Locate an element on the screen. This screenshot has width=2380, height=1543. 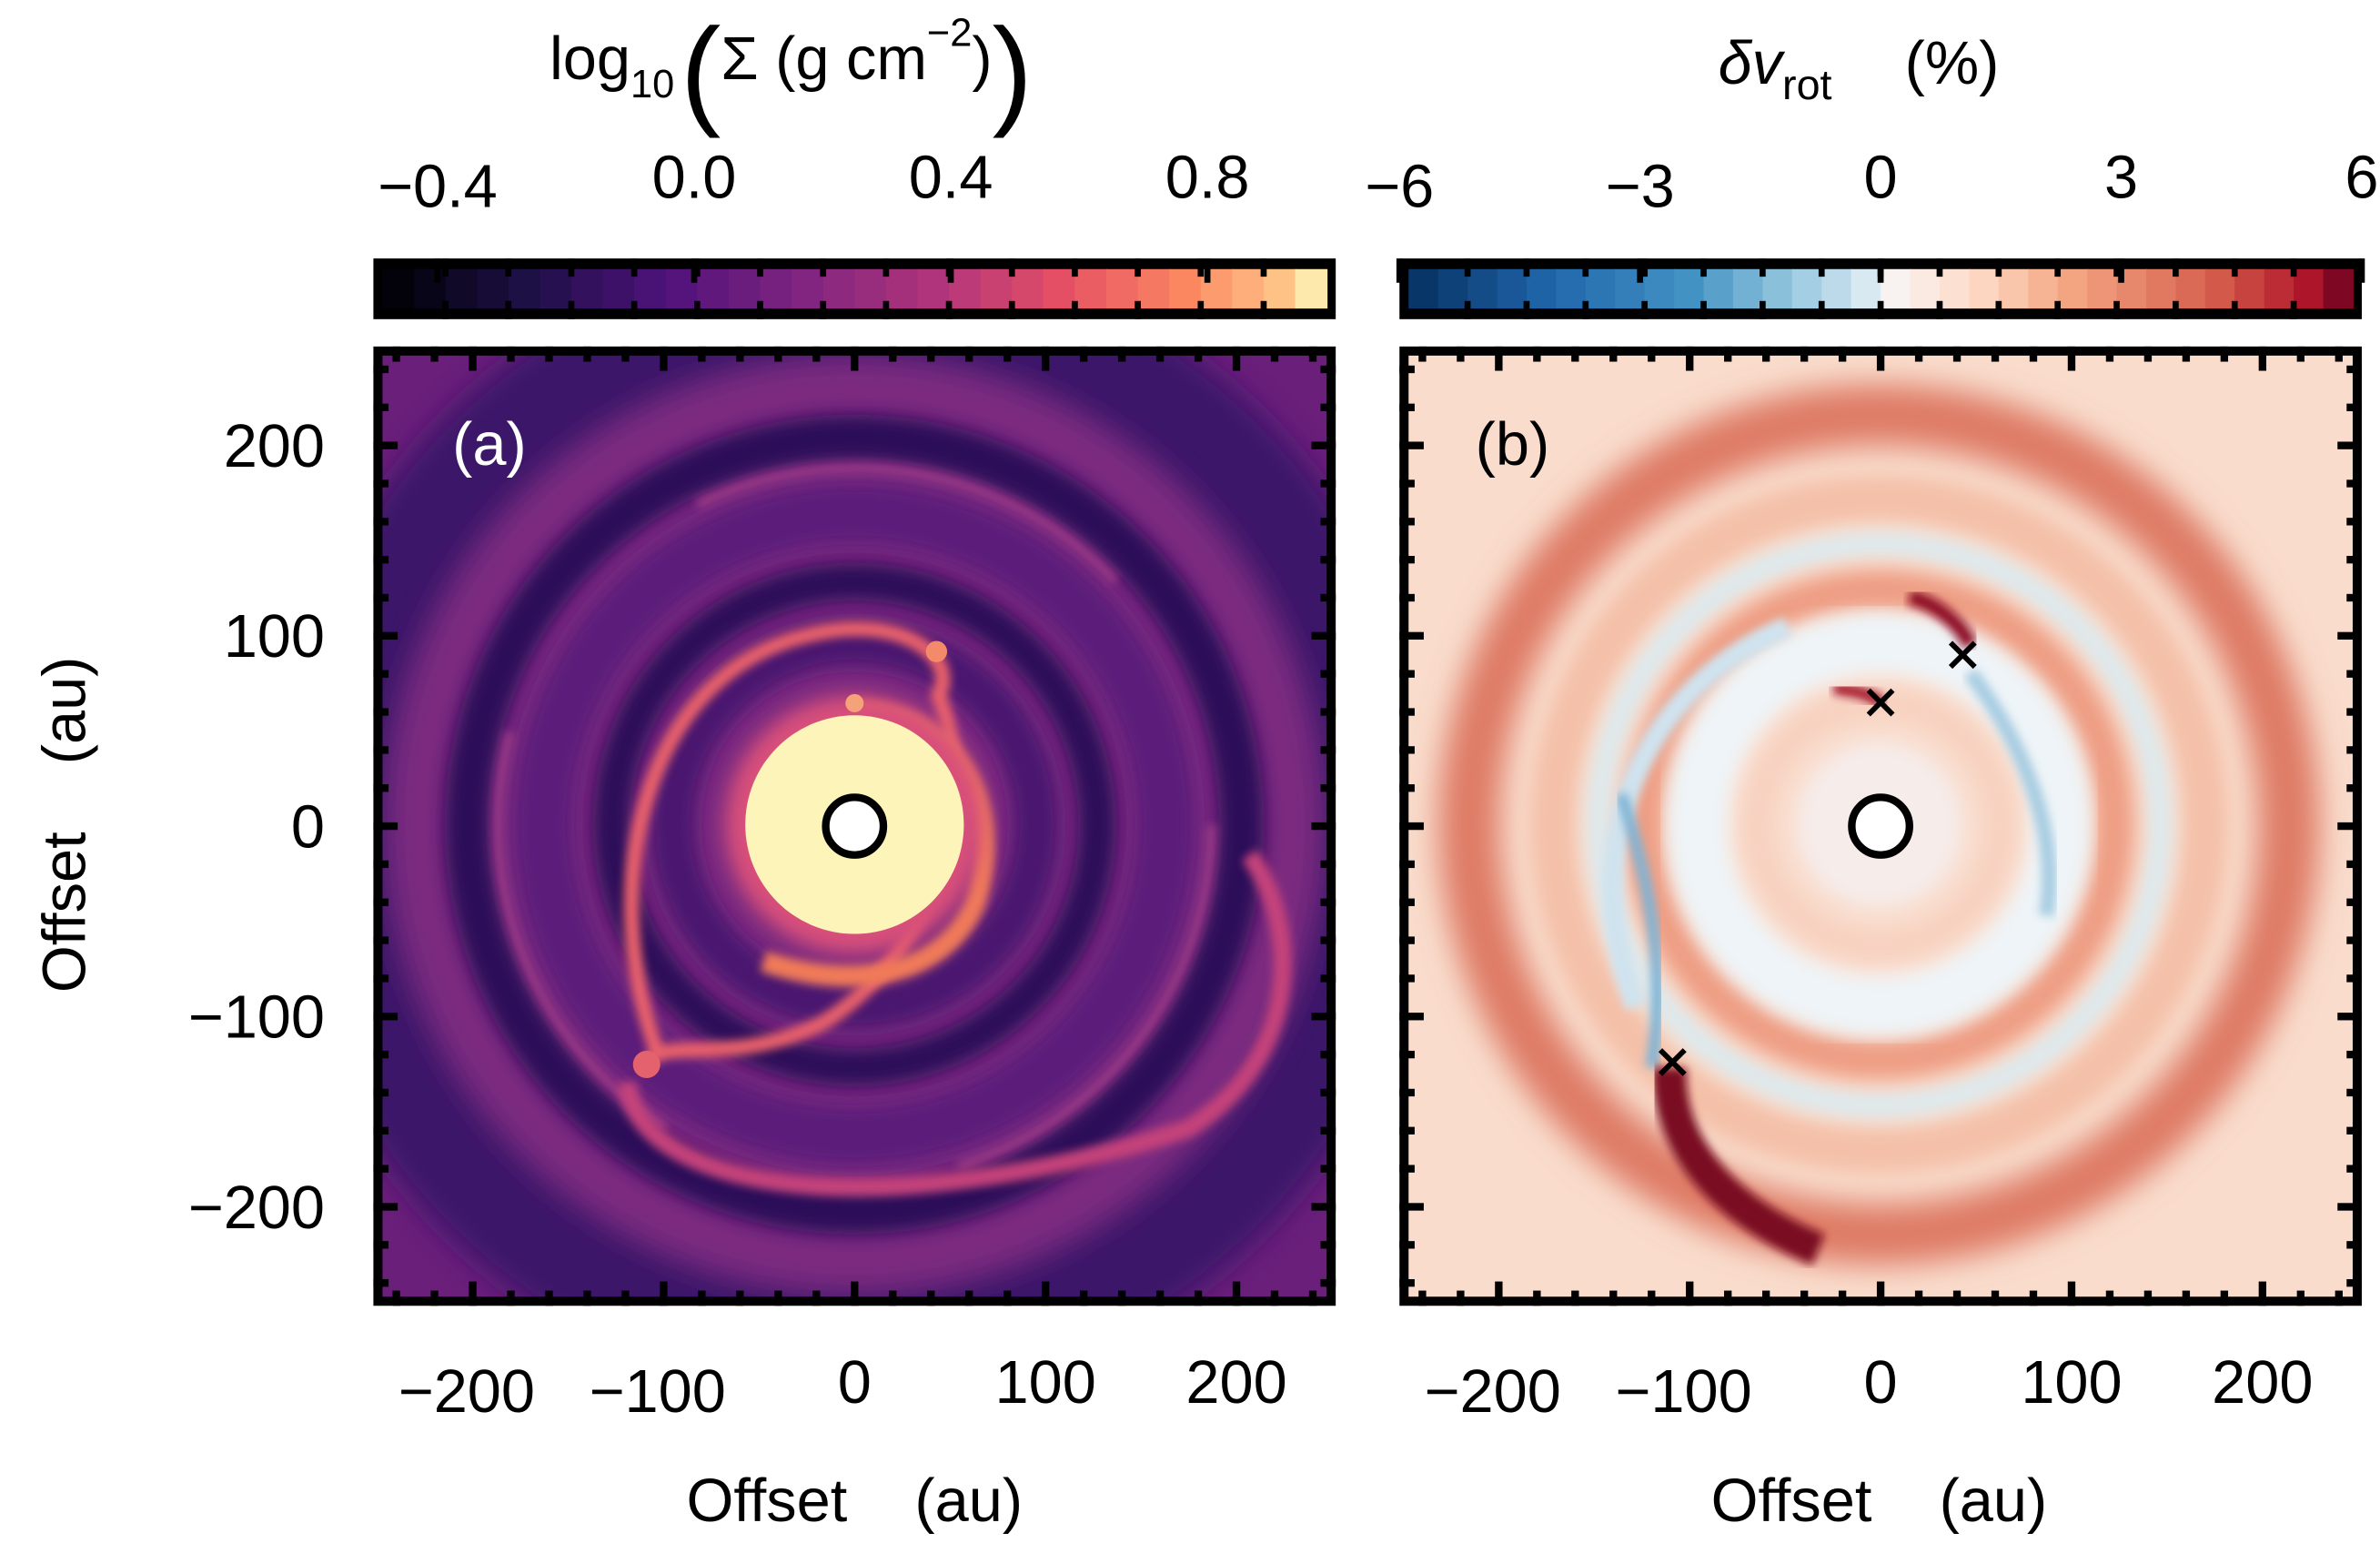
panel-b-label: (b) is located at coordinates (1513, 445).